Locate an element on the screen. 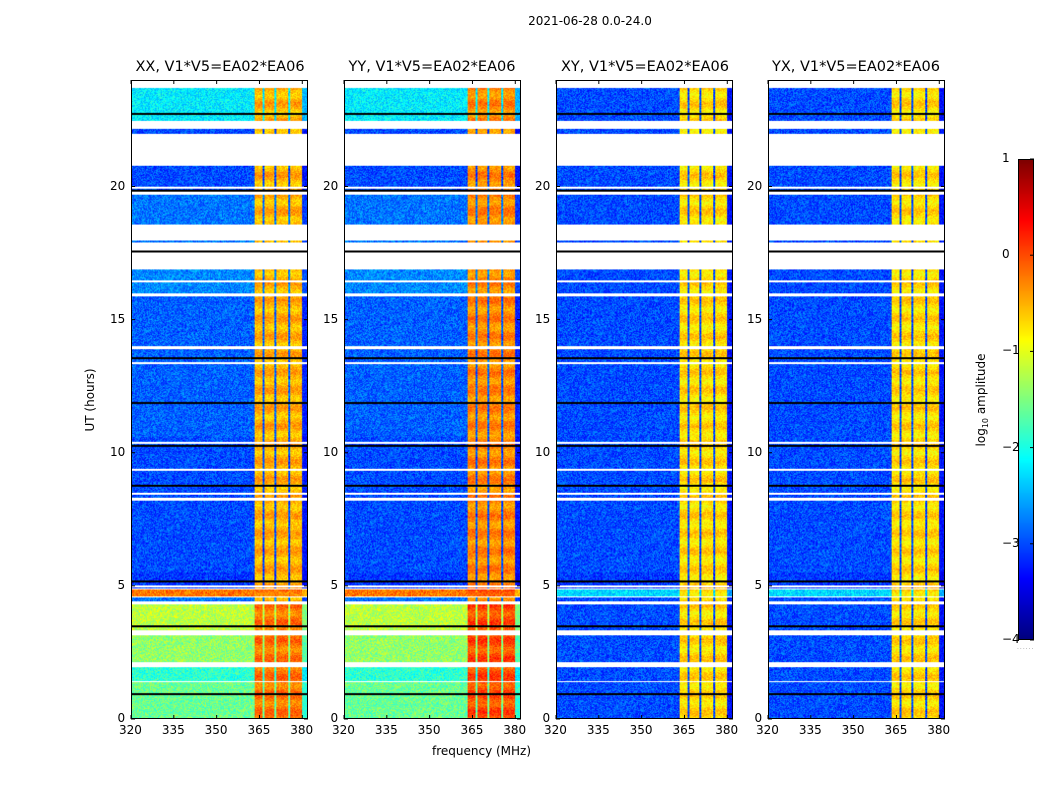  colorbar-tick-label: −3 is located at coordinates (1011, 542).